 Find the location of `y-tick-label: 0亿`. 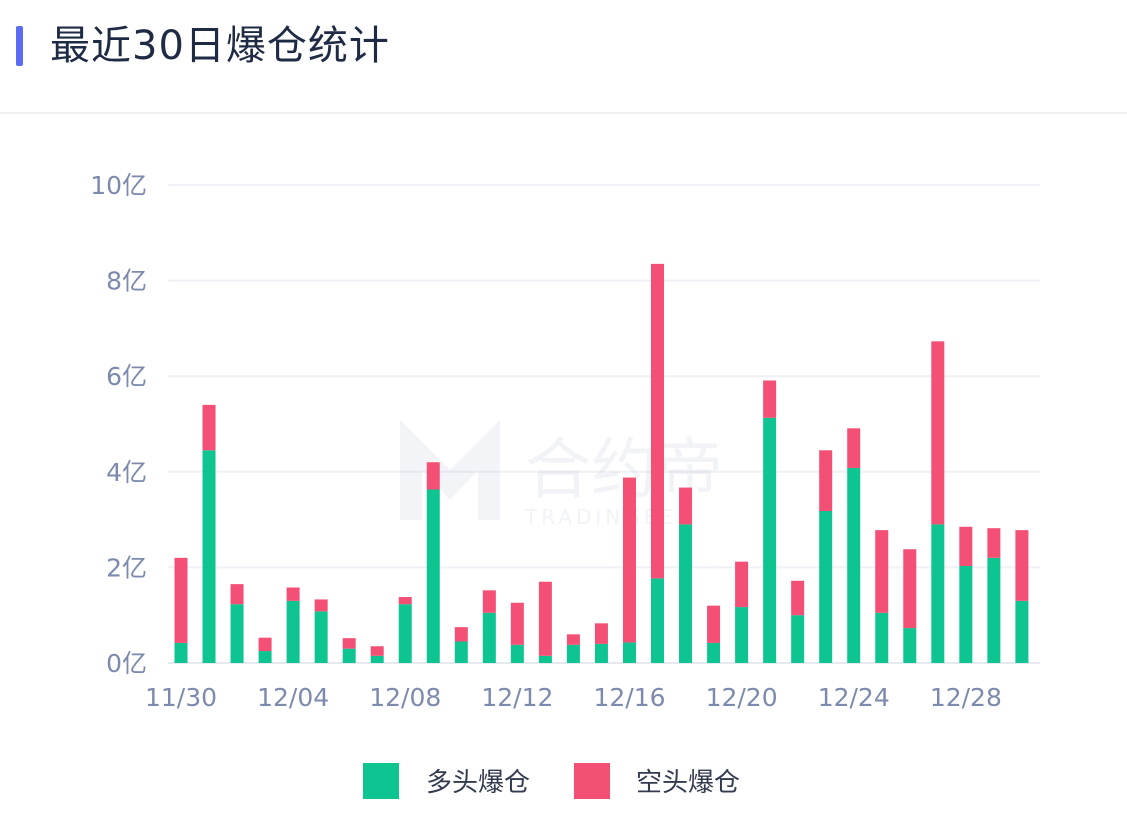

y-tick-label: 0亿 is located at coordinates (126, 663).